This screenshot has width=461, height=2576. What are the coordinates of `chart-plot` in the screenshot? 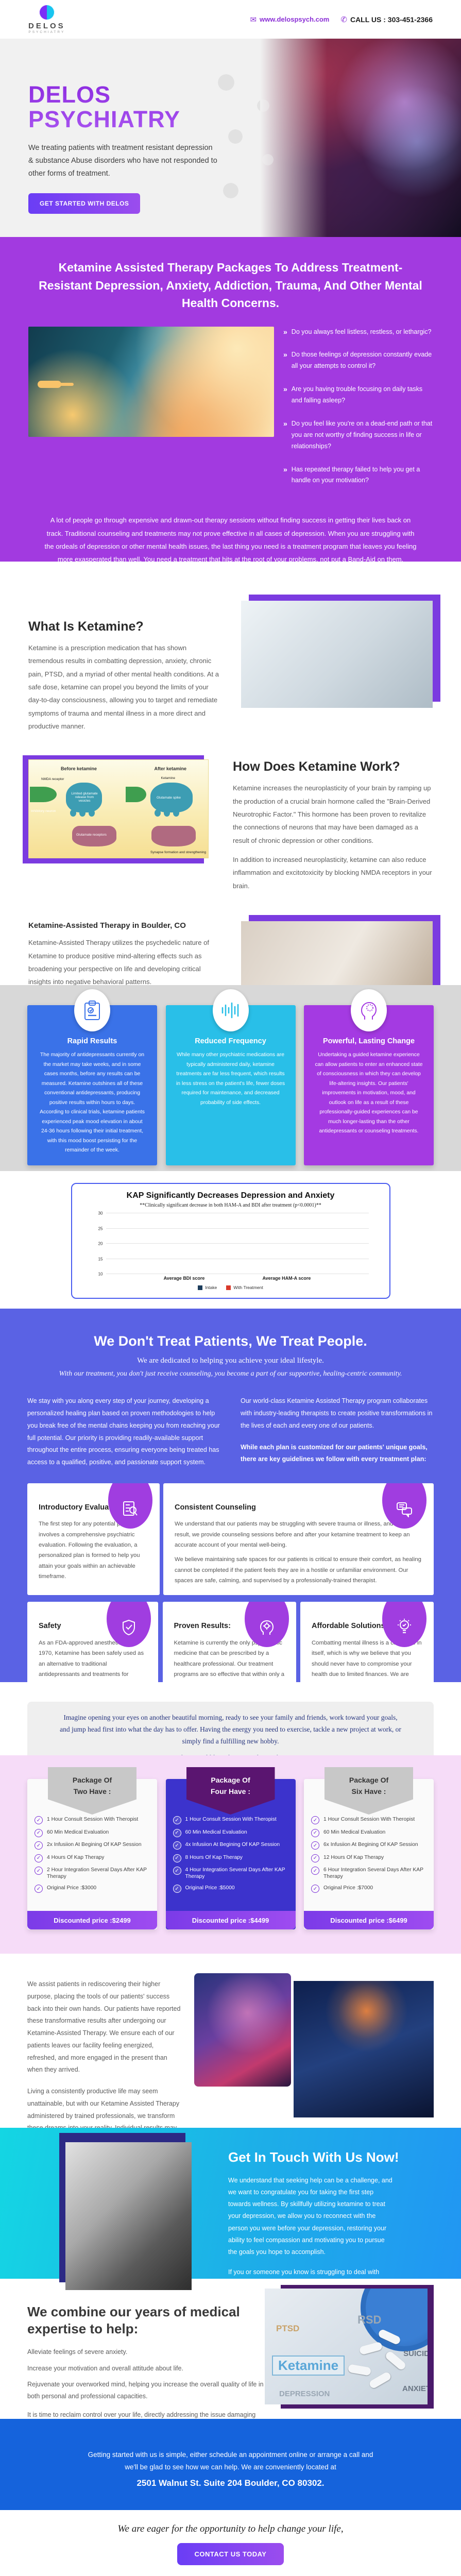 It's located at (237, 1243).